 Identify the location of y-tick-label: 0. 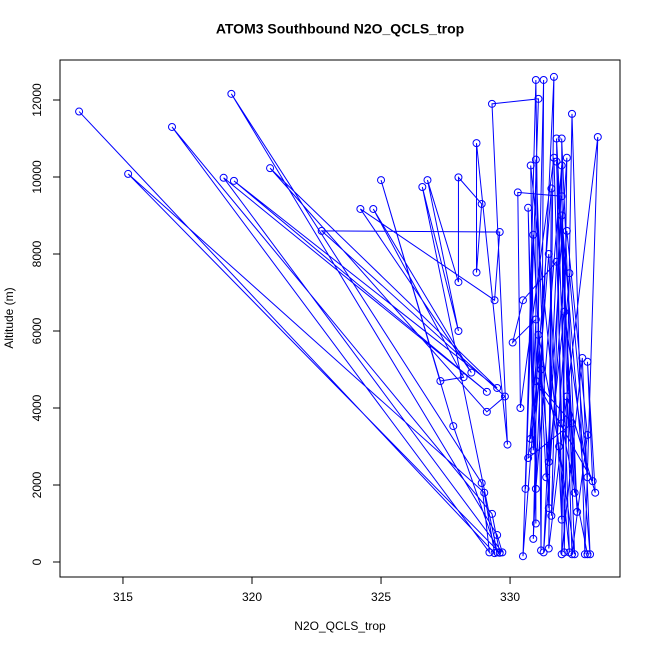
(37, 561).